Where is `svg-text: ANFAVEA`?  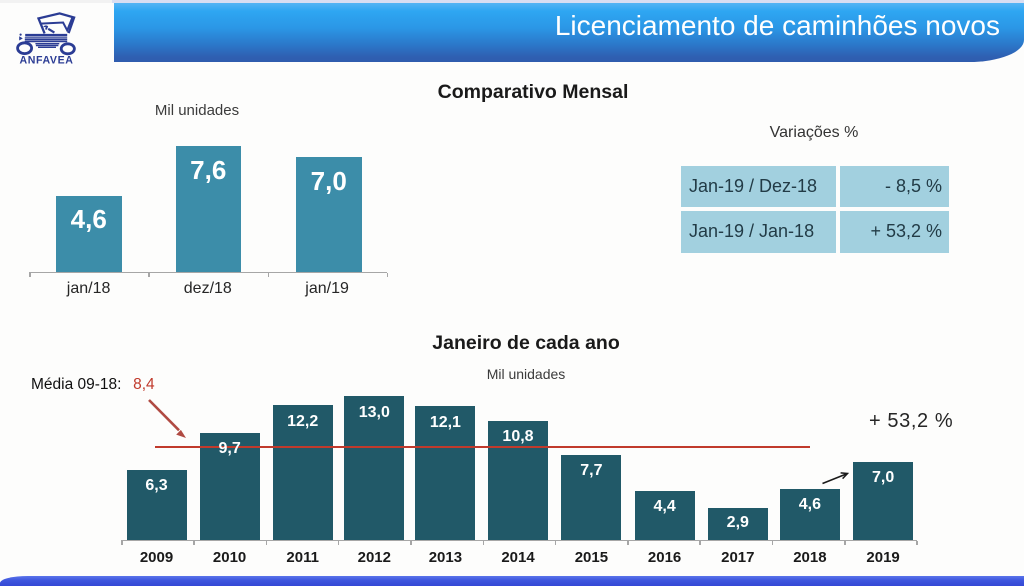
svg-text: ANFAVEA is located at coordinates (46, 61).